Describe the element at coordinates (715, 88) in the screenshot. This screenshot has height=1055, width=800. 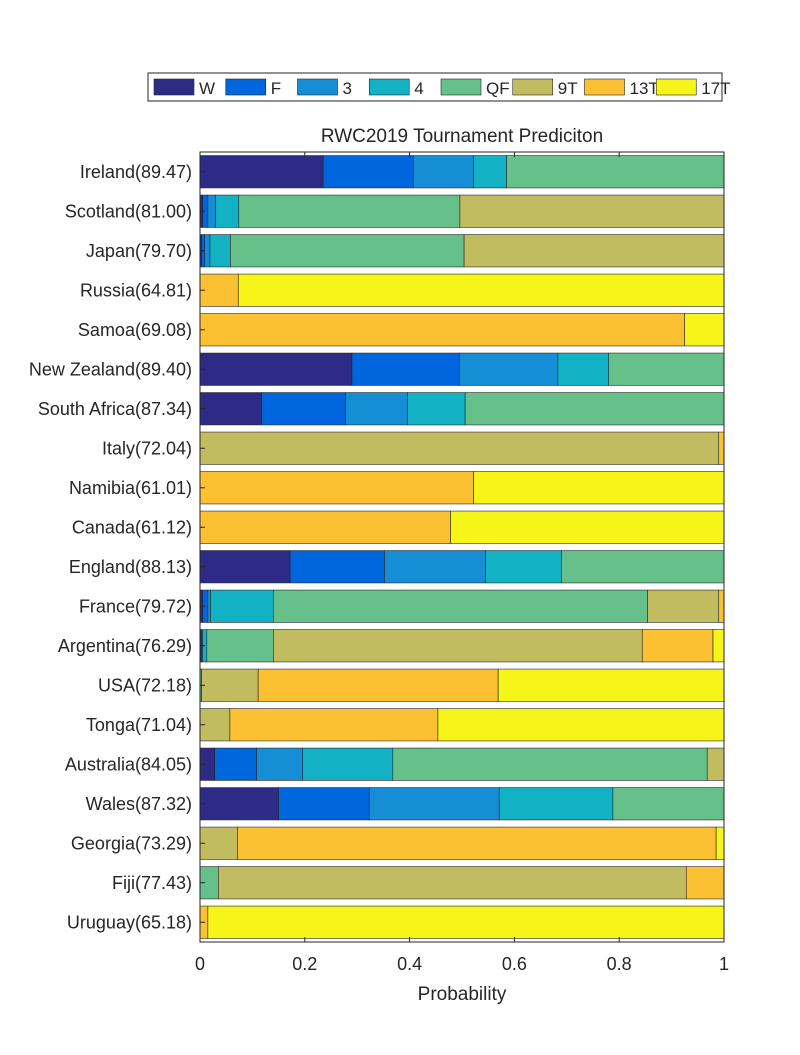
I see `legend-label-17T: 17T` at that location.